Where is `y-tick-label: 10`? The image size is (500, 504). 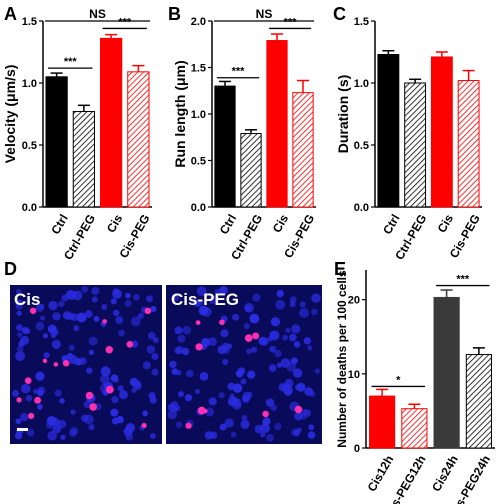 y-tick-label: 10 is located at coordinates (354, 375).